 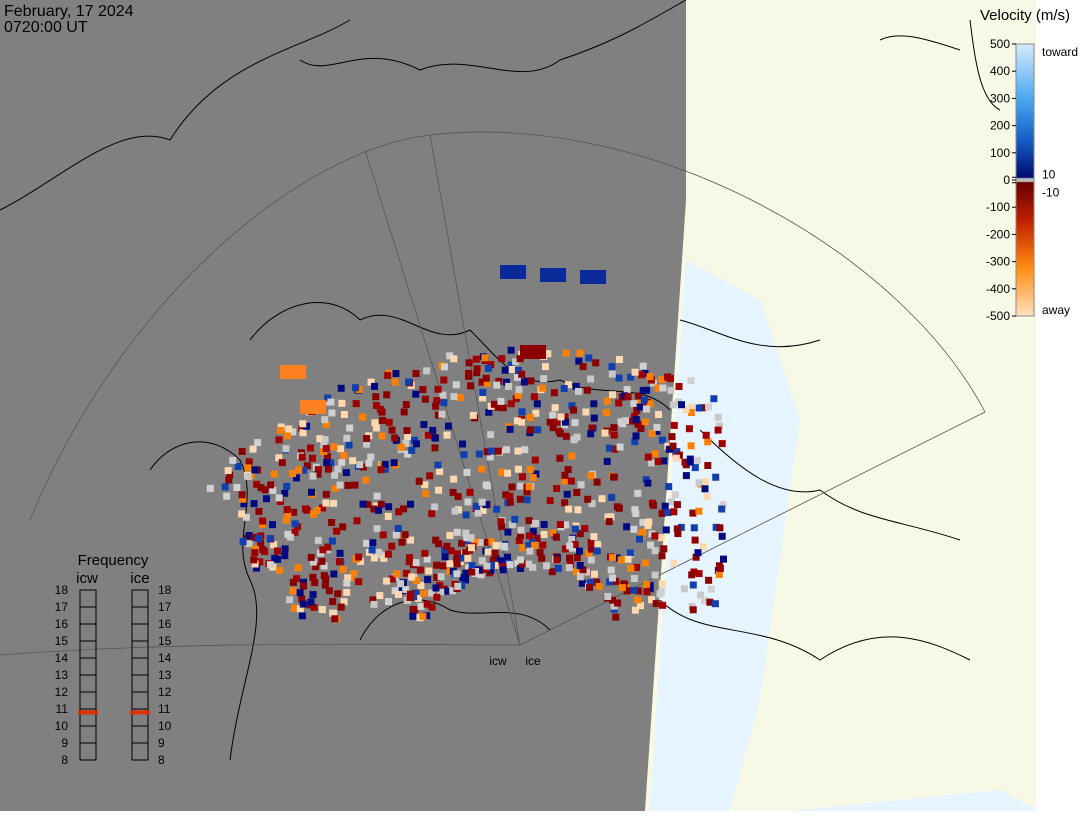 What do you see at coordinates (1059, 405) in the screenshot?
I see `legend-panel` at bounding box center [1059, 405].